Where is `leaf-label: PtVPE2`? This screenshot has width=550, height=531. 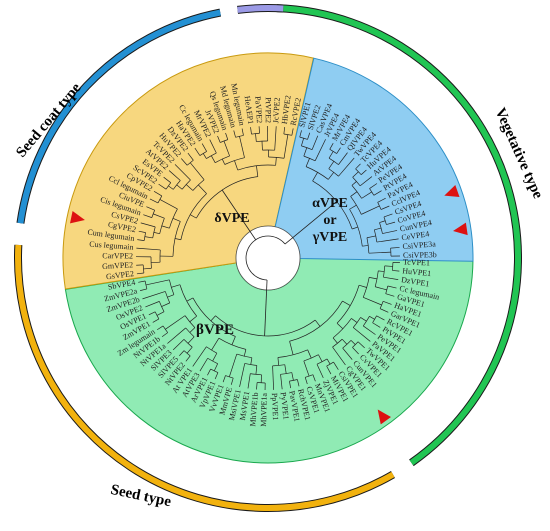
leaf-label: PtVPE2 is located at coordinates (268, 110).